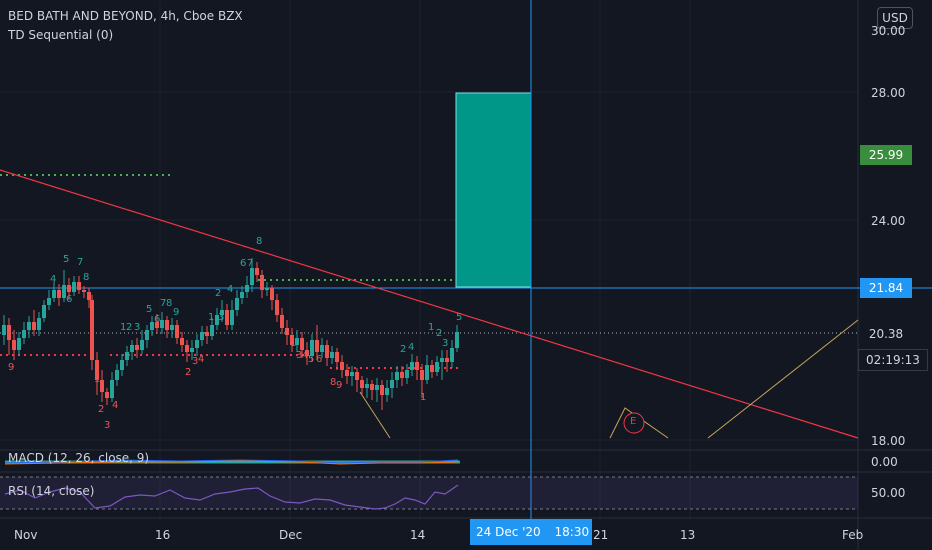 The width and height of the screenshot is (932, 550). I want to click on time-tick: 13, so click(688, 535).